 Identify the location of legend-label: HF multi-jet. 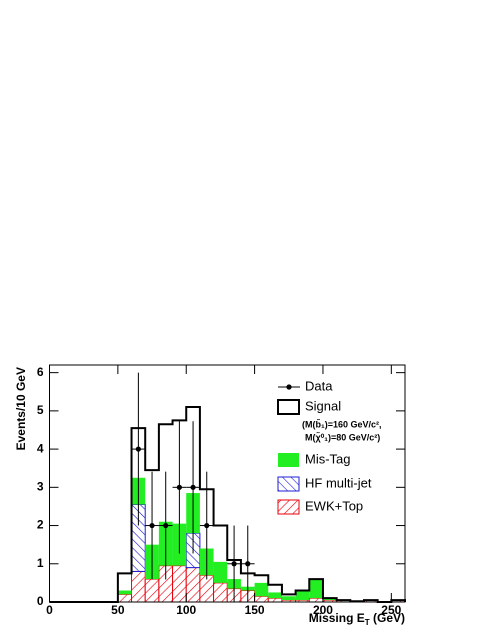
(338, 482).